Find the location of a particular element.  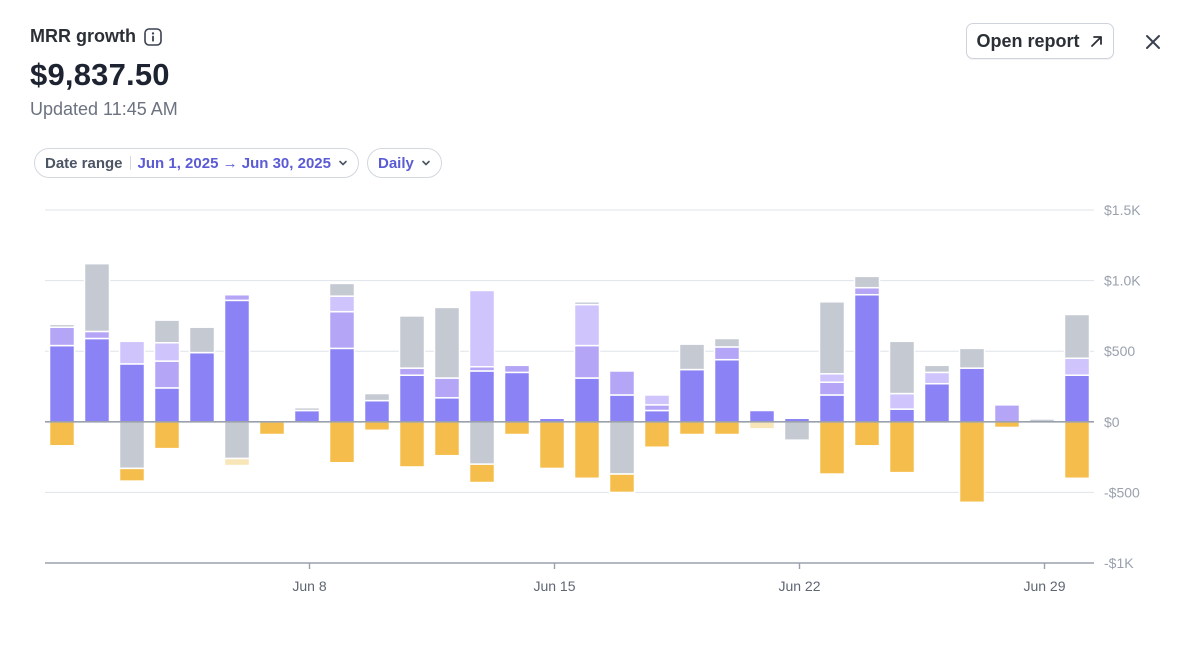

close-button is located at coordinates (1153, 42).